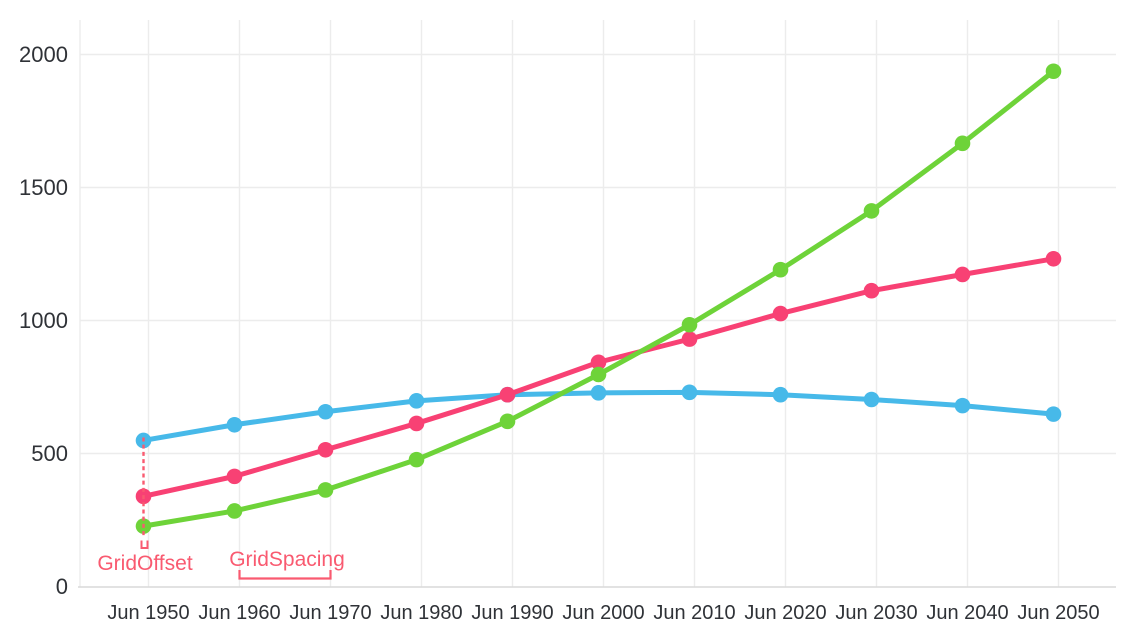  What do you see at coordinates (785, 613) in the screenshot?
I see `x-tick-label: Jun 2020` at bounding box center [785, 613].